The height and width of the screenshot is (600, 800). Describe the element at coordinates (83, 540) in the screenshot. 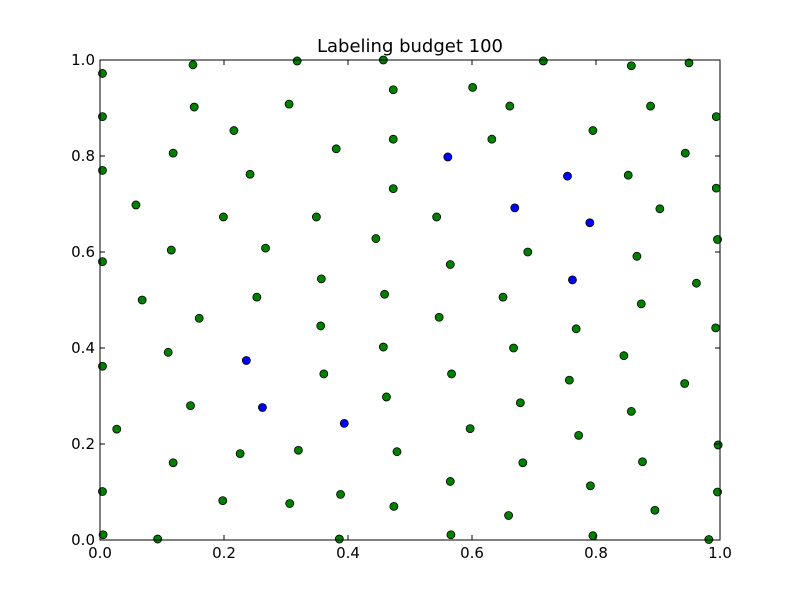

I see `y-tick-label: 0.0` at that location.